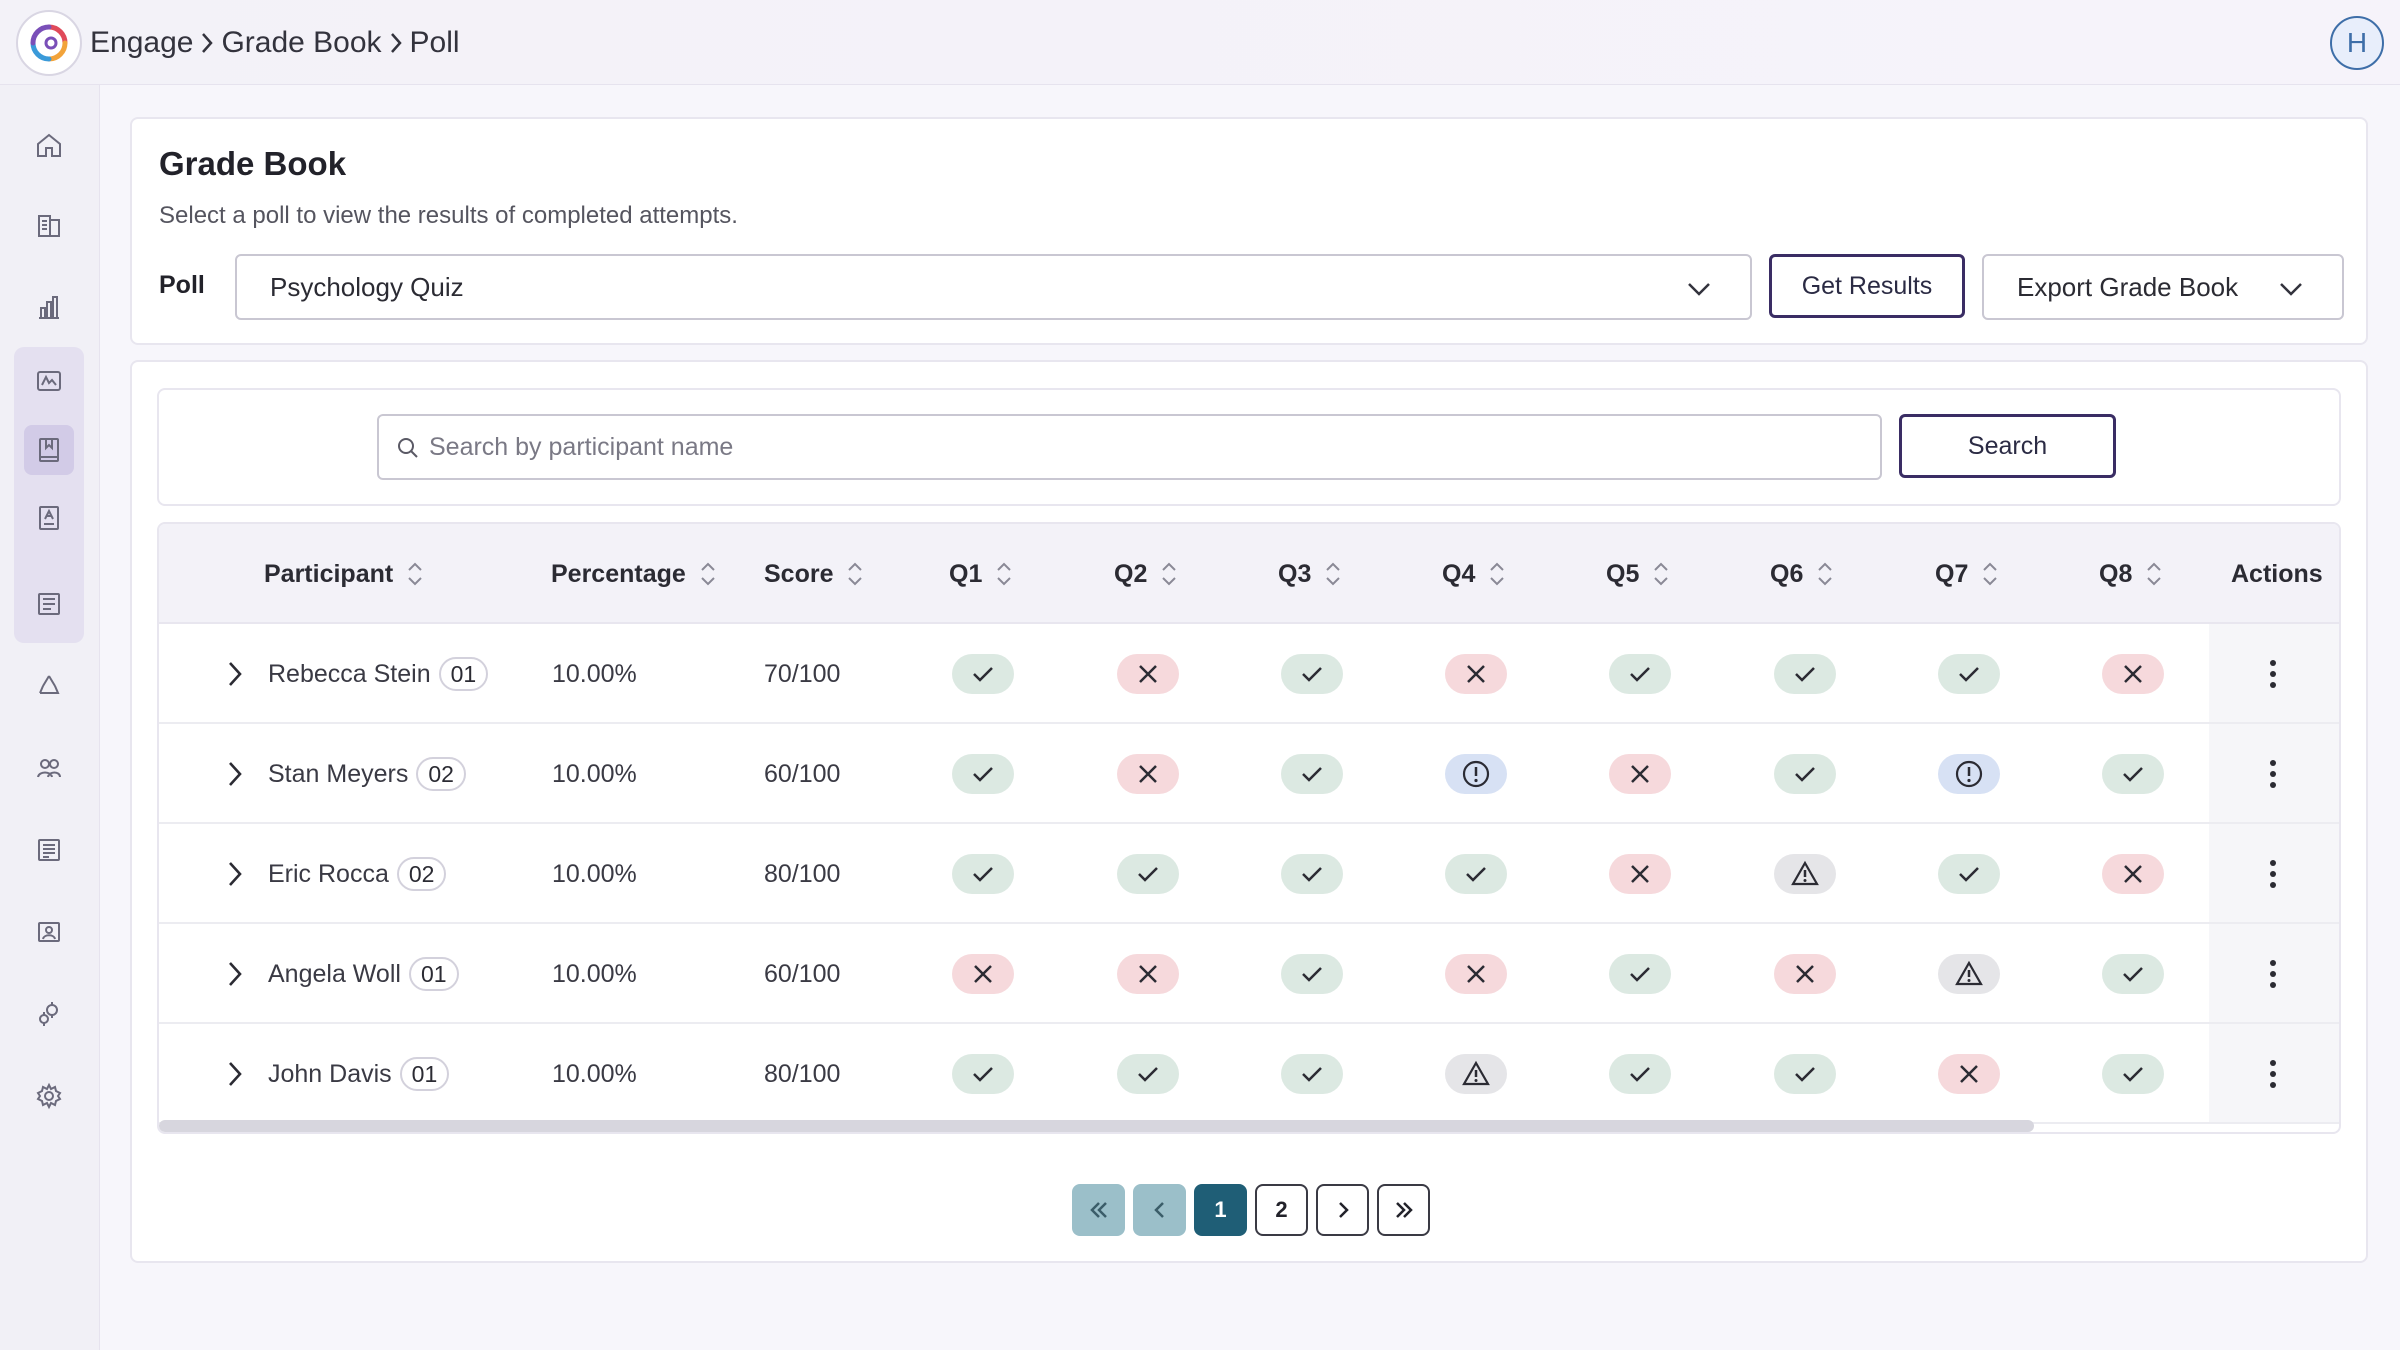  What do you see at coordinates (49, 307) in the screenshot?
I see `chart-icon` at bounding box center [49, 307].